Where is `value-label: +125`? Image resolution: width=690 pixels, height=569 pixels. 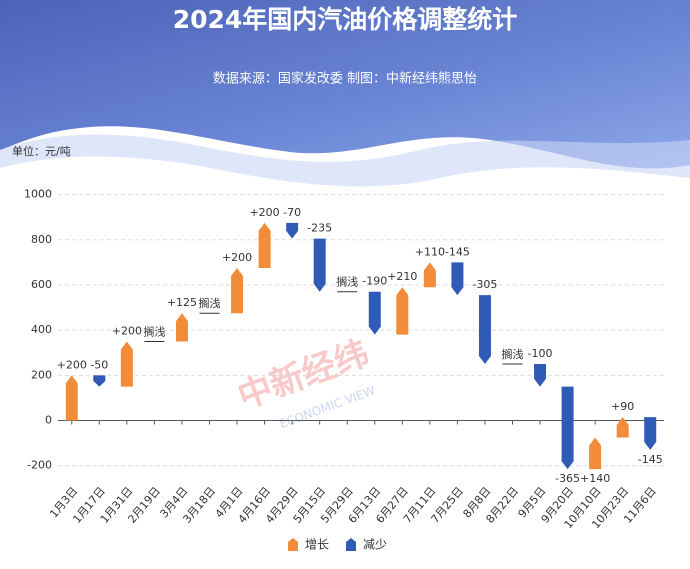 value-label: +125 is located at coordinates (182, 302).